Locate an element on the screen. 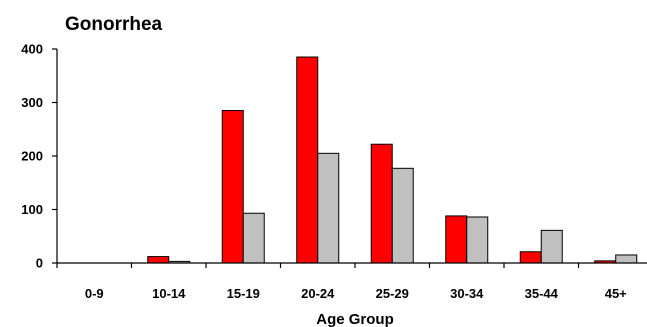 The height and width of the screenshot is (327, 647). x-axis-ticks: 0-9 10-14 15-19 20-24 25-29 30-34 35-44 45+ is located at coordinates (341, 282).